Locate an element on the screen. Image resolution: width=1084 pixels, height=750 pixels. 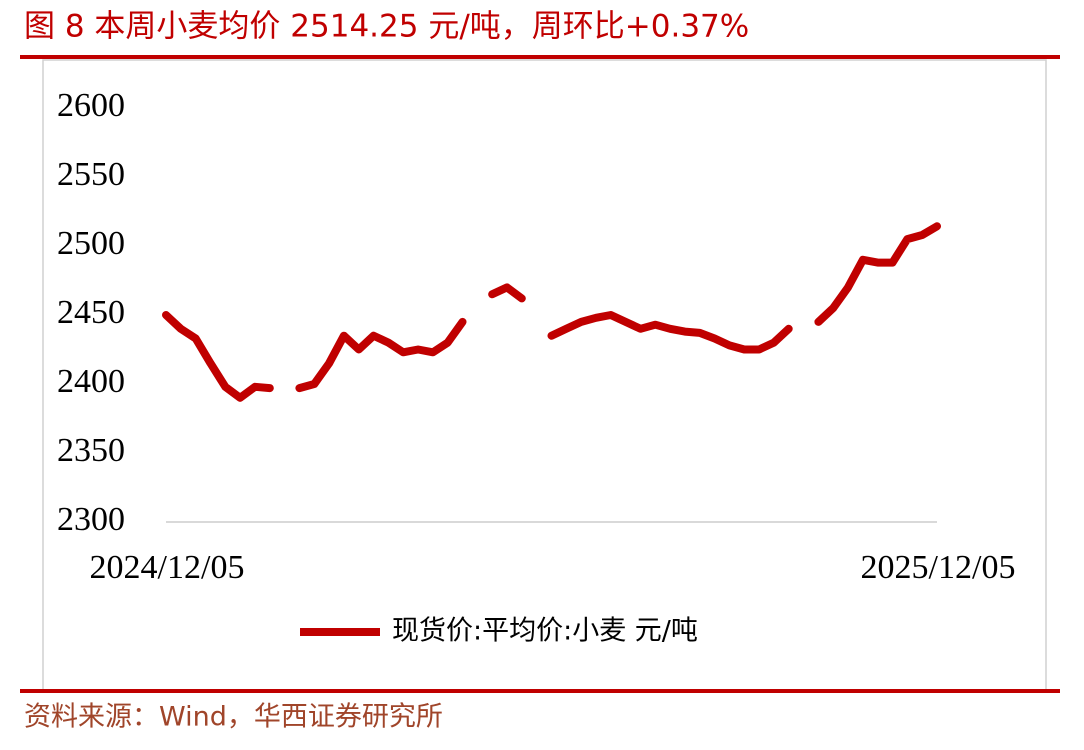
y-tick-label: 2350 is located at coordinates (91, 450).